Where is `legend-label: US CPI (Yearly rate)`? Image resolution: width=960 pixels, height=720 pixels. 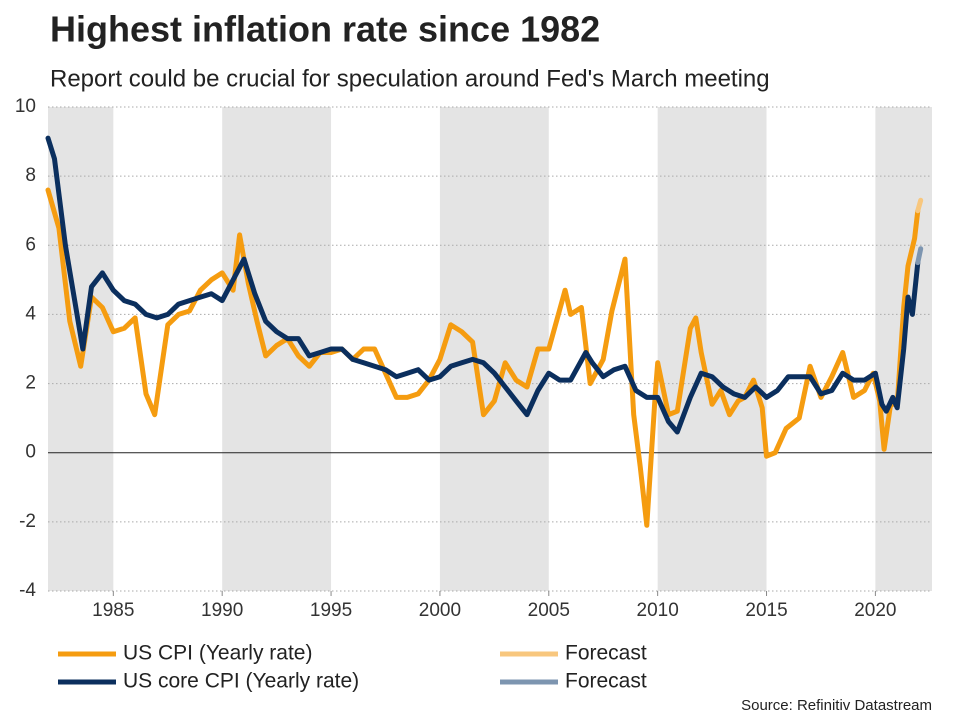 legend-label: US CPI (Yearly rate) is located at coordinates (217, 653).